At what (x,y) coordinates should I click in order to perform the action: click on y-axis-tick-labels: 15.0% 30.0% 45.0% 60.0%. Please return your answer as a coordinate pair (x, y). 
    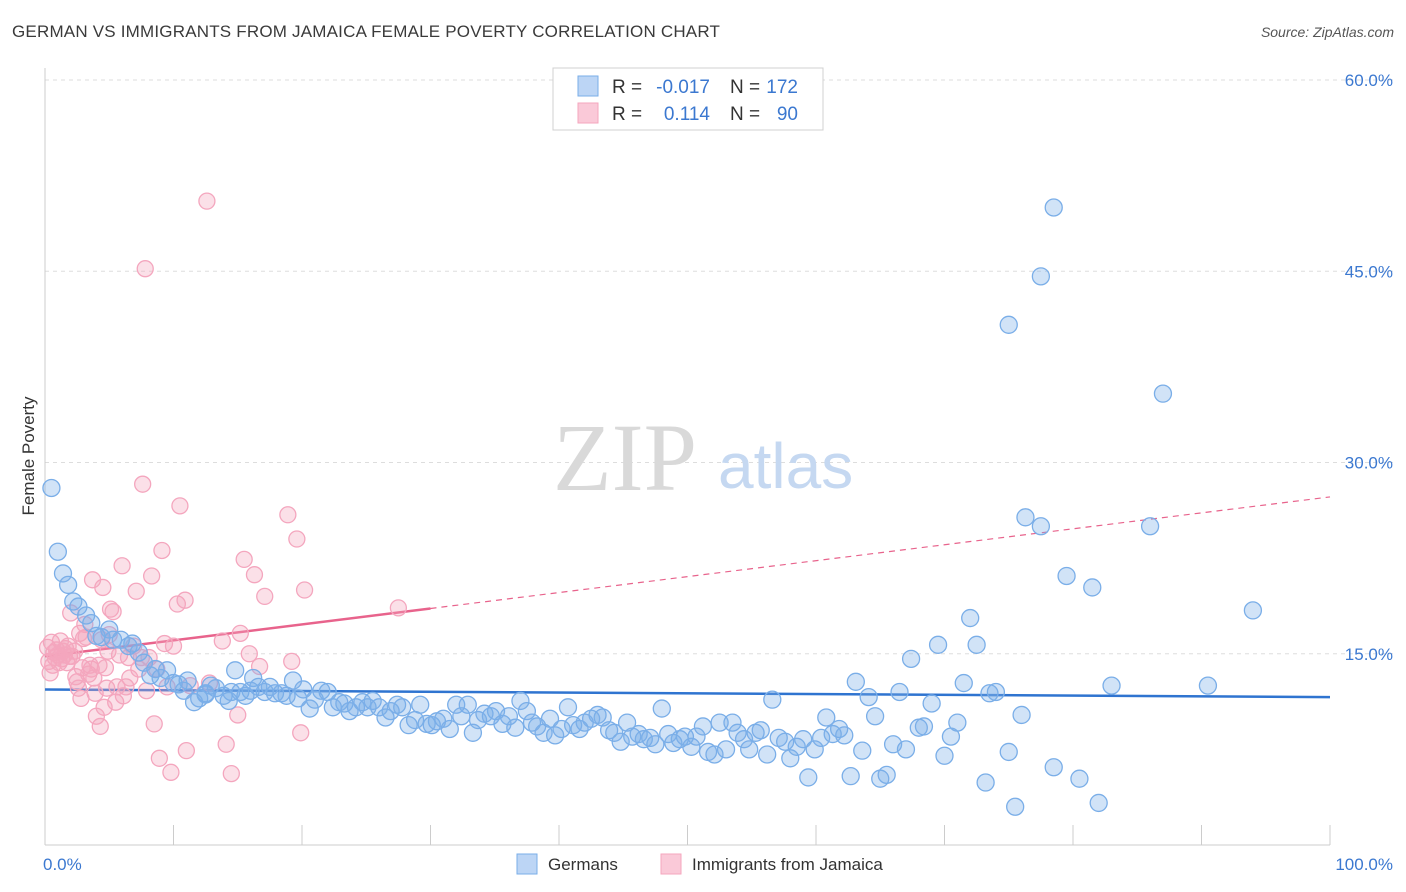
    Looking at the image, I should click on (1369, 367).